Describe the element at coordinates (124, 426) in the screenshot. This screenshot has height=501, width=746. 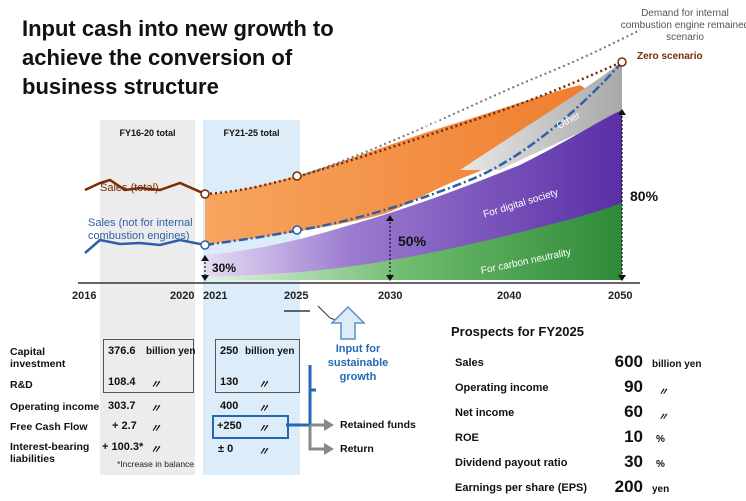
I see `v1-free-cash-flow: + 2.7` at that location.